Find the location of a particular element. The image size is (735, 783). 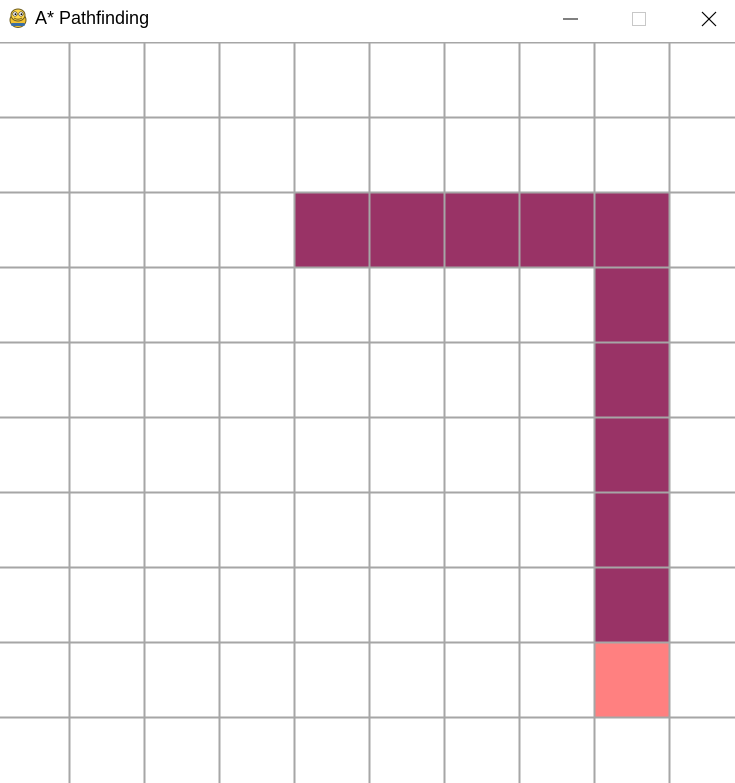

window-title: A* Pathfinding is located at coordinates (92, 18).